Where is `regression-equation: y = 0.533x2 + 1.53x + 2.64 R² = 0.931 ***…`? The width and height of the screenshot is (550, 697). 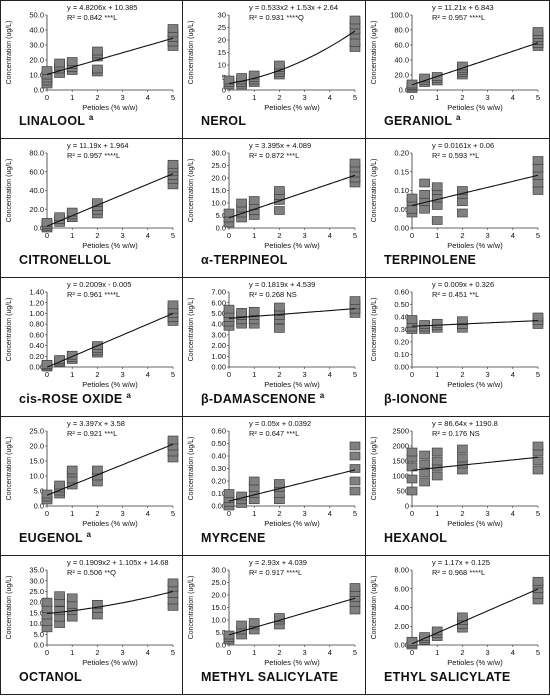
regression-equation: y = 0.533x2 + 1.53x + 2.64 R² = 0.931 ***… is located at coordinates (293, 13).